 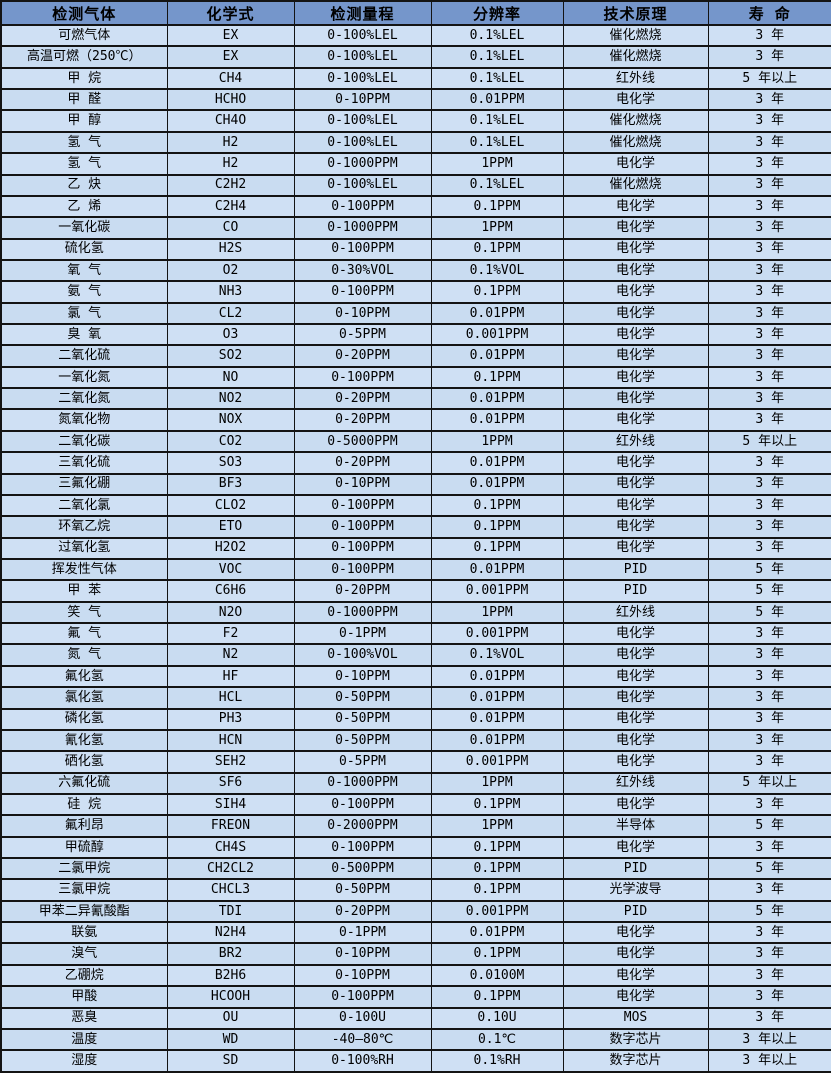 What do you see at coordinates (84, 420) in the screenshot?
I see `table-cell: 氮氧化物` at bounding box center [84, 420].